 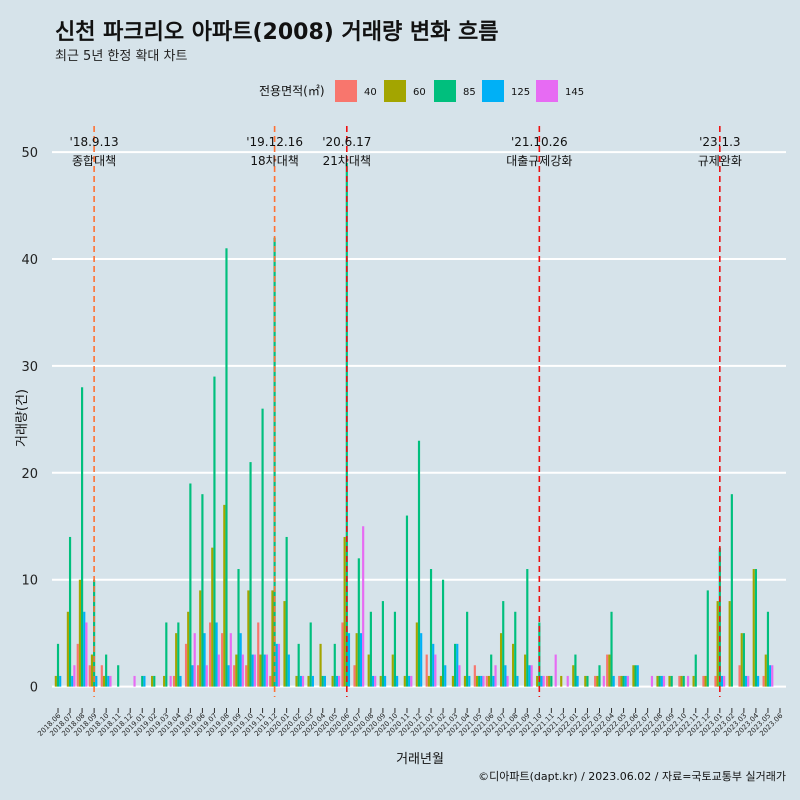 What do you see at coordinates (397, 681) in the screenshot?
I see `bar-125-2020.10` at bounding box center [397, 681].